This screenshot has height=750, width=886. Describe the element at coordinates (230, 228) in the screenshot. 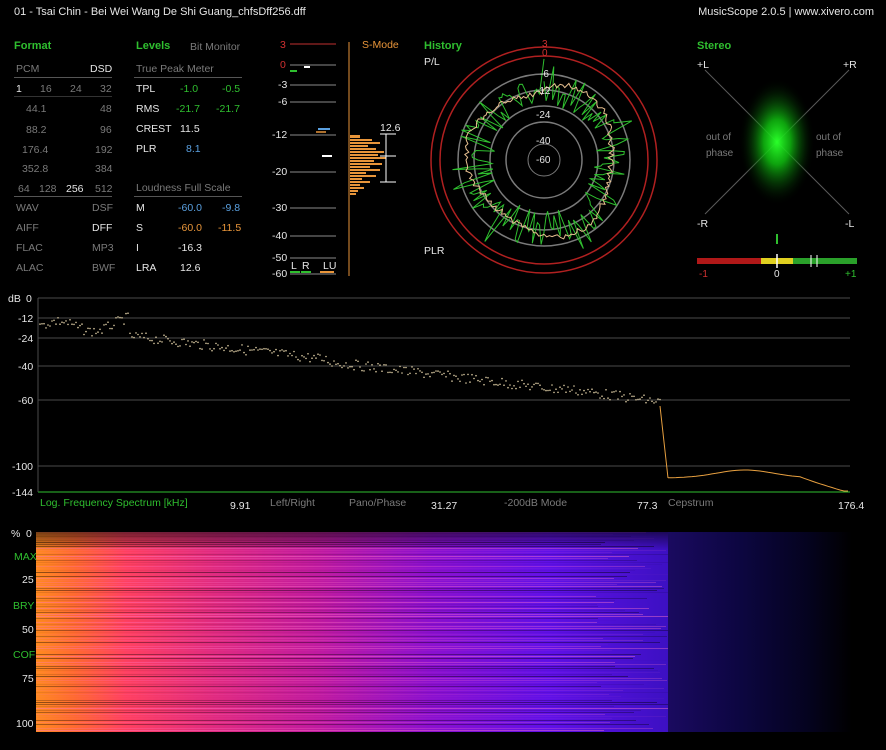

I see `s-right: -11.5` at that location.